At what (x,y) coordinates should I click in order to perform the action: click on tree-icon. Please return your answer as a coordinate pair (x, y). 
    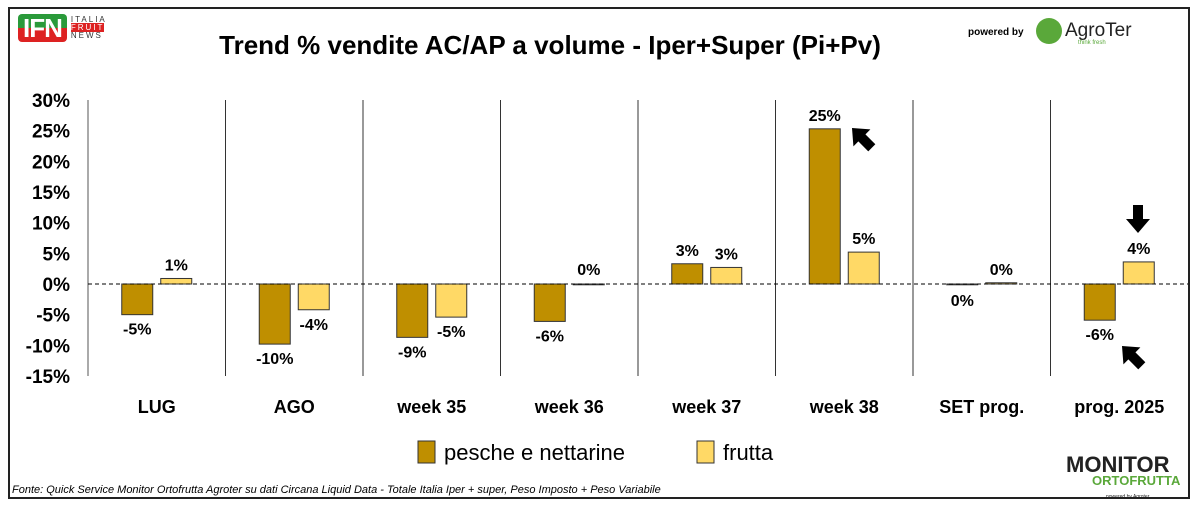
    Looking at the image, I should click on (1049, 31).